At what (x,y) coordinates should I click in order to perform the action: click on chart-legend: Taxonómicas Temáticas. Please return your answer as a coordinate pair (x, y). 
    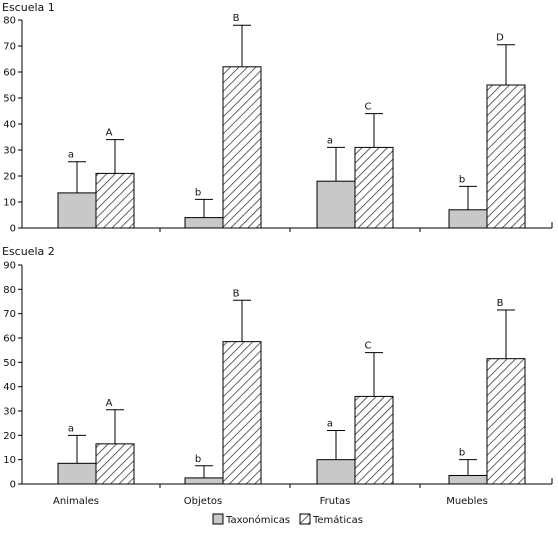
    Looking at the image, I should click on (287, 519).